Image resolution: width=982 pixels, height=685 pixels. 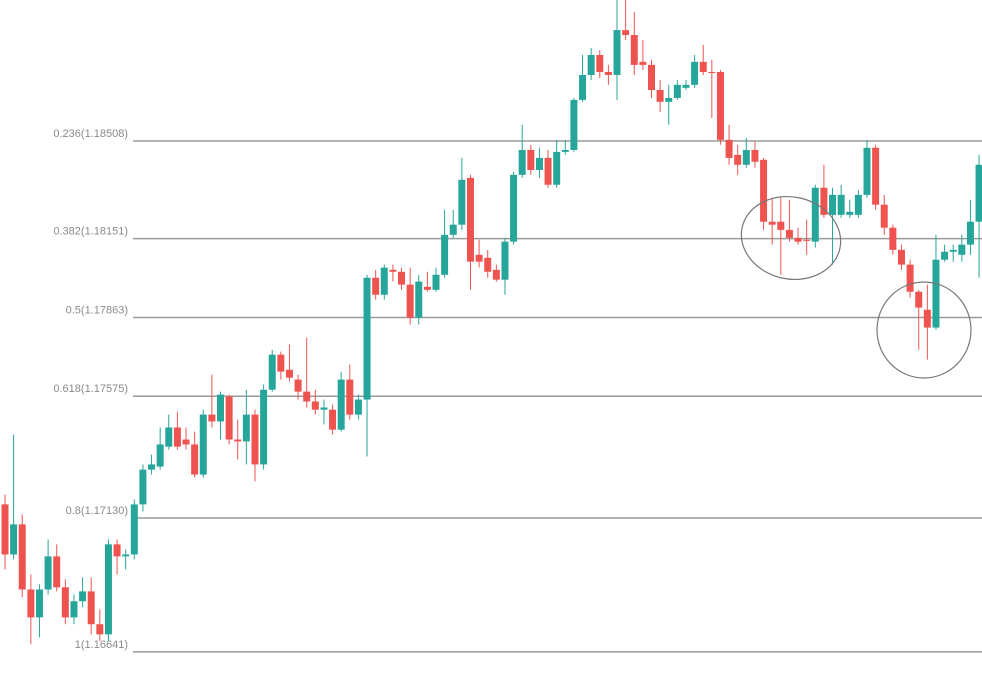 What do you see at coordinates (101, 645) in the screenshot?
I see `fib-label: 1(1.16641)` at bounding box center [101, 645].